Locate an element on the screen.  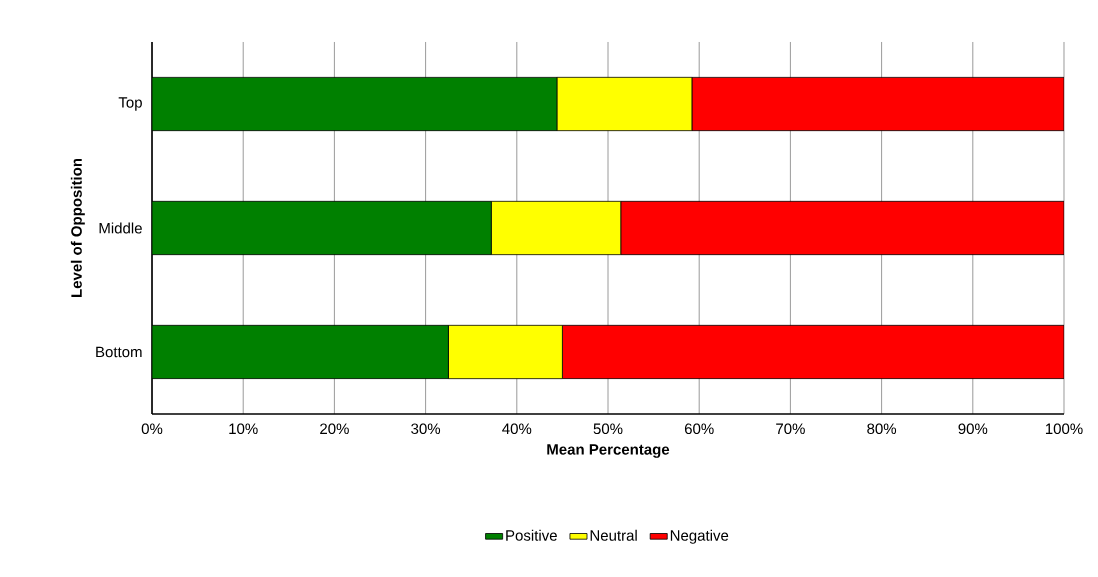
x-tick-label: 100% is located at coordinates (1064, 429).